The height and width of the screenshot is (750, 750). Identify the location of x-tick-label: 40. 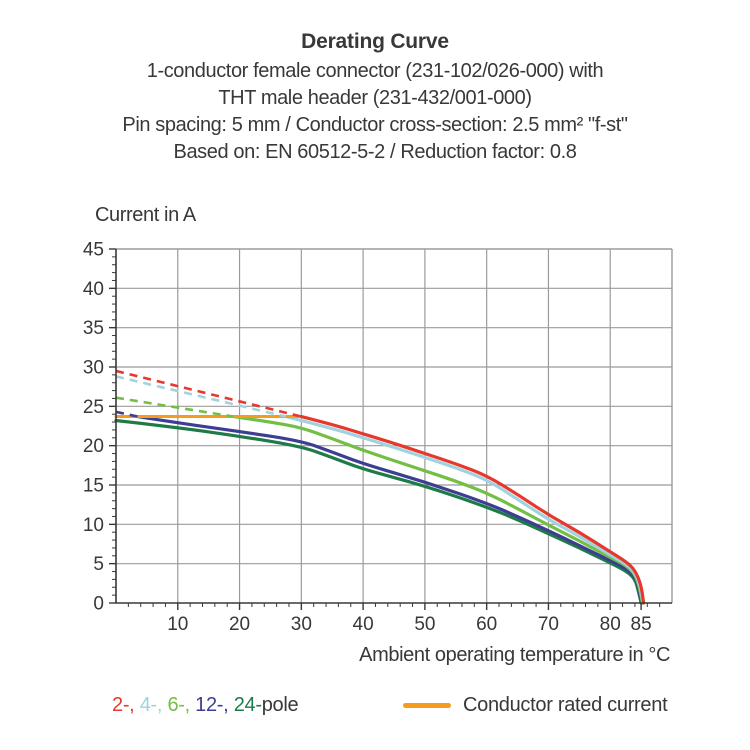
(363, 624).